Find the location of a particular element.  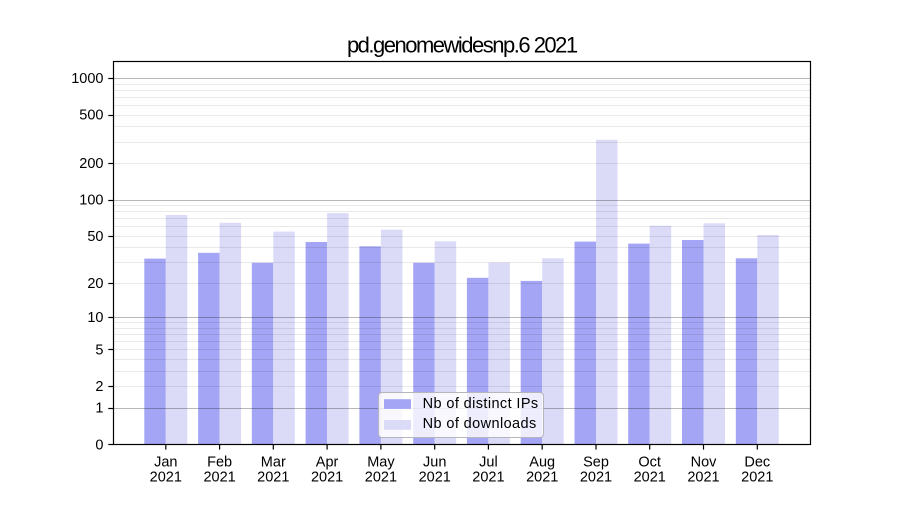

svg-text: May is located at coordinates (381, 462).